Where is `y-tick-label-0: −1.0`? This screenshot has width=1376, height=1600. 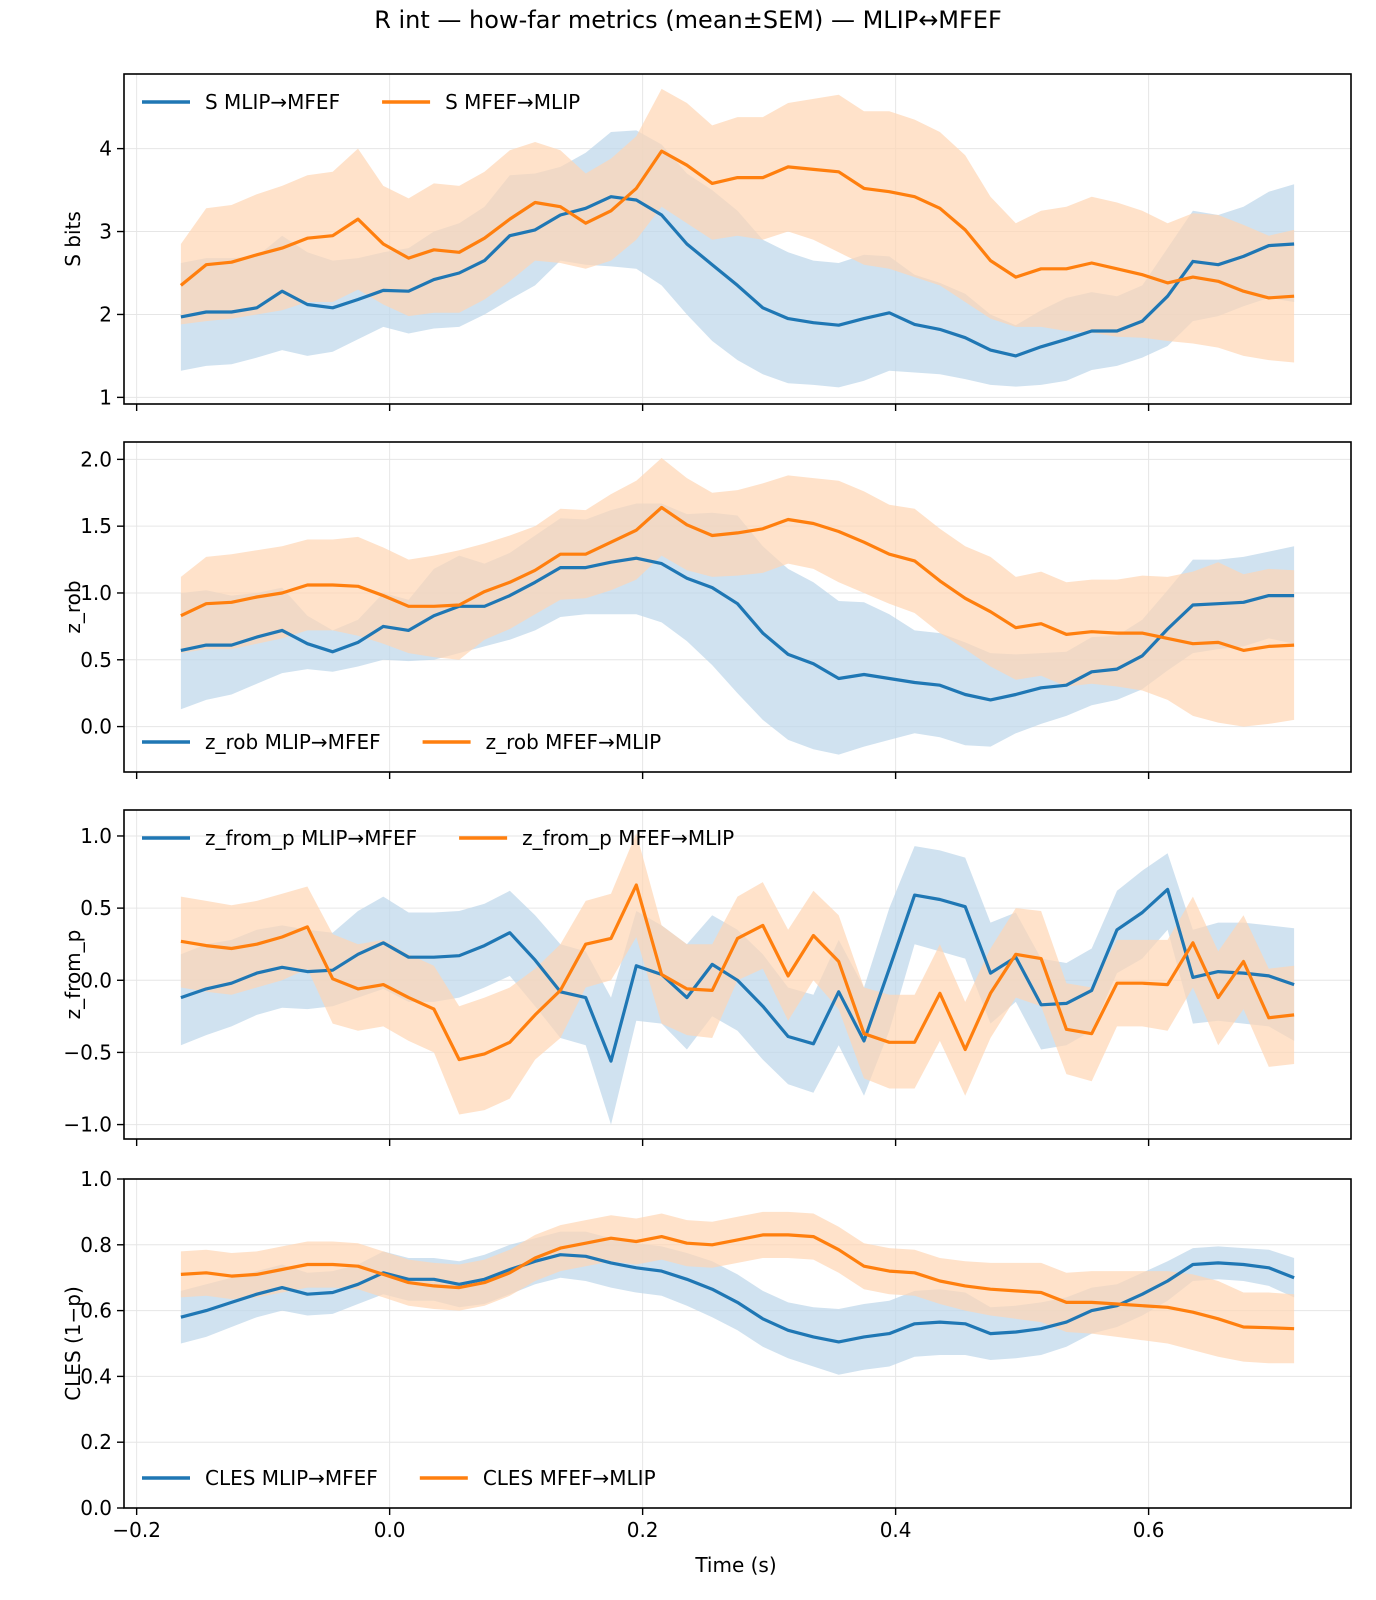
y-tick-label-0: −1.0 is located at coordinates (87, 1125).